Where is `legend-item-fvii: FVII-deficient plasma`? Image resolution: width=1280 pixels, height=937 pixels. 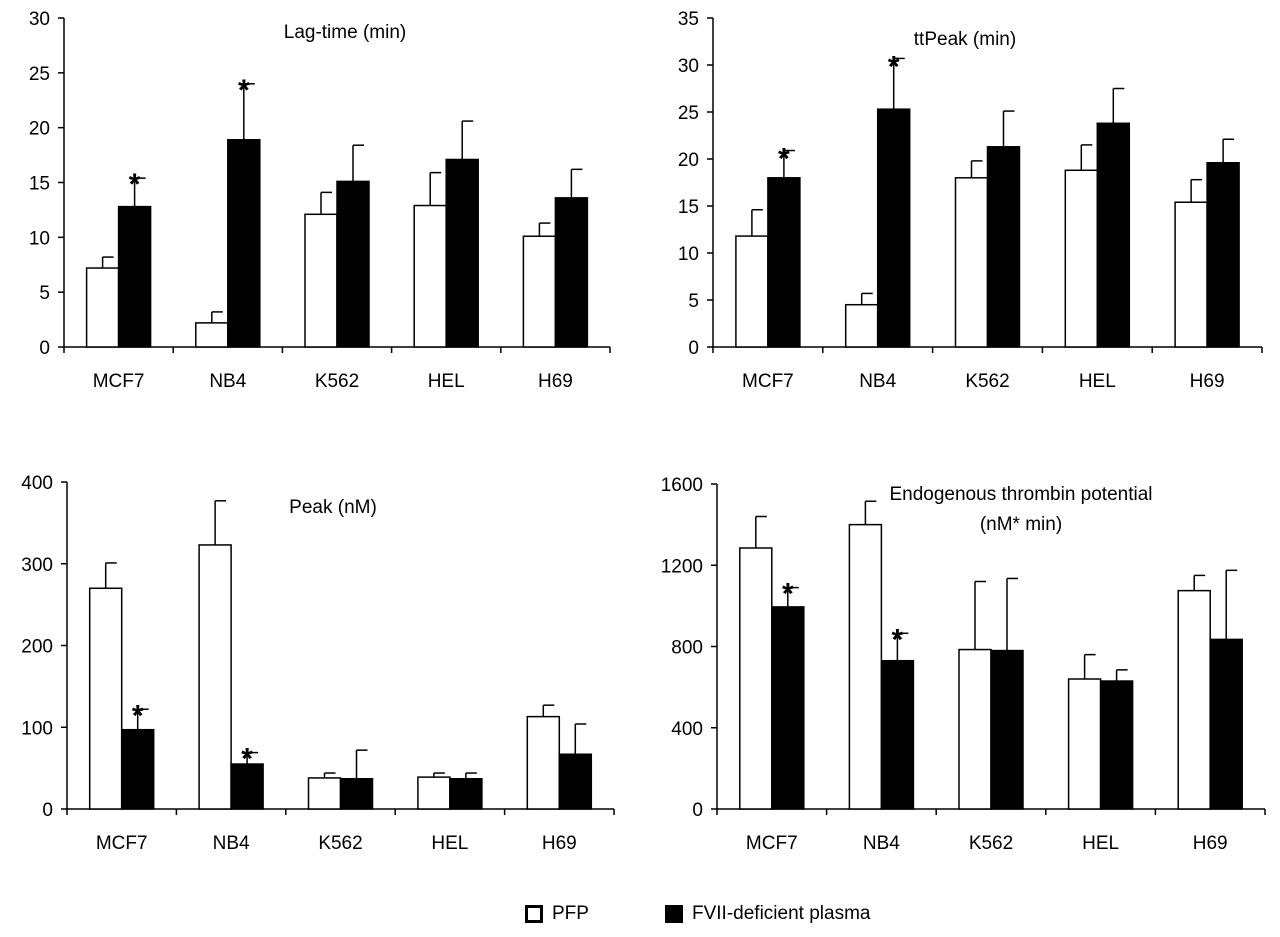 legend-item-fvii: FVII-deficient plasma is located at coordinates (767, 914).